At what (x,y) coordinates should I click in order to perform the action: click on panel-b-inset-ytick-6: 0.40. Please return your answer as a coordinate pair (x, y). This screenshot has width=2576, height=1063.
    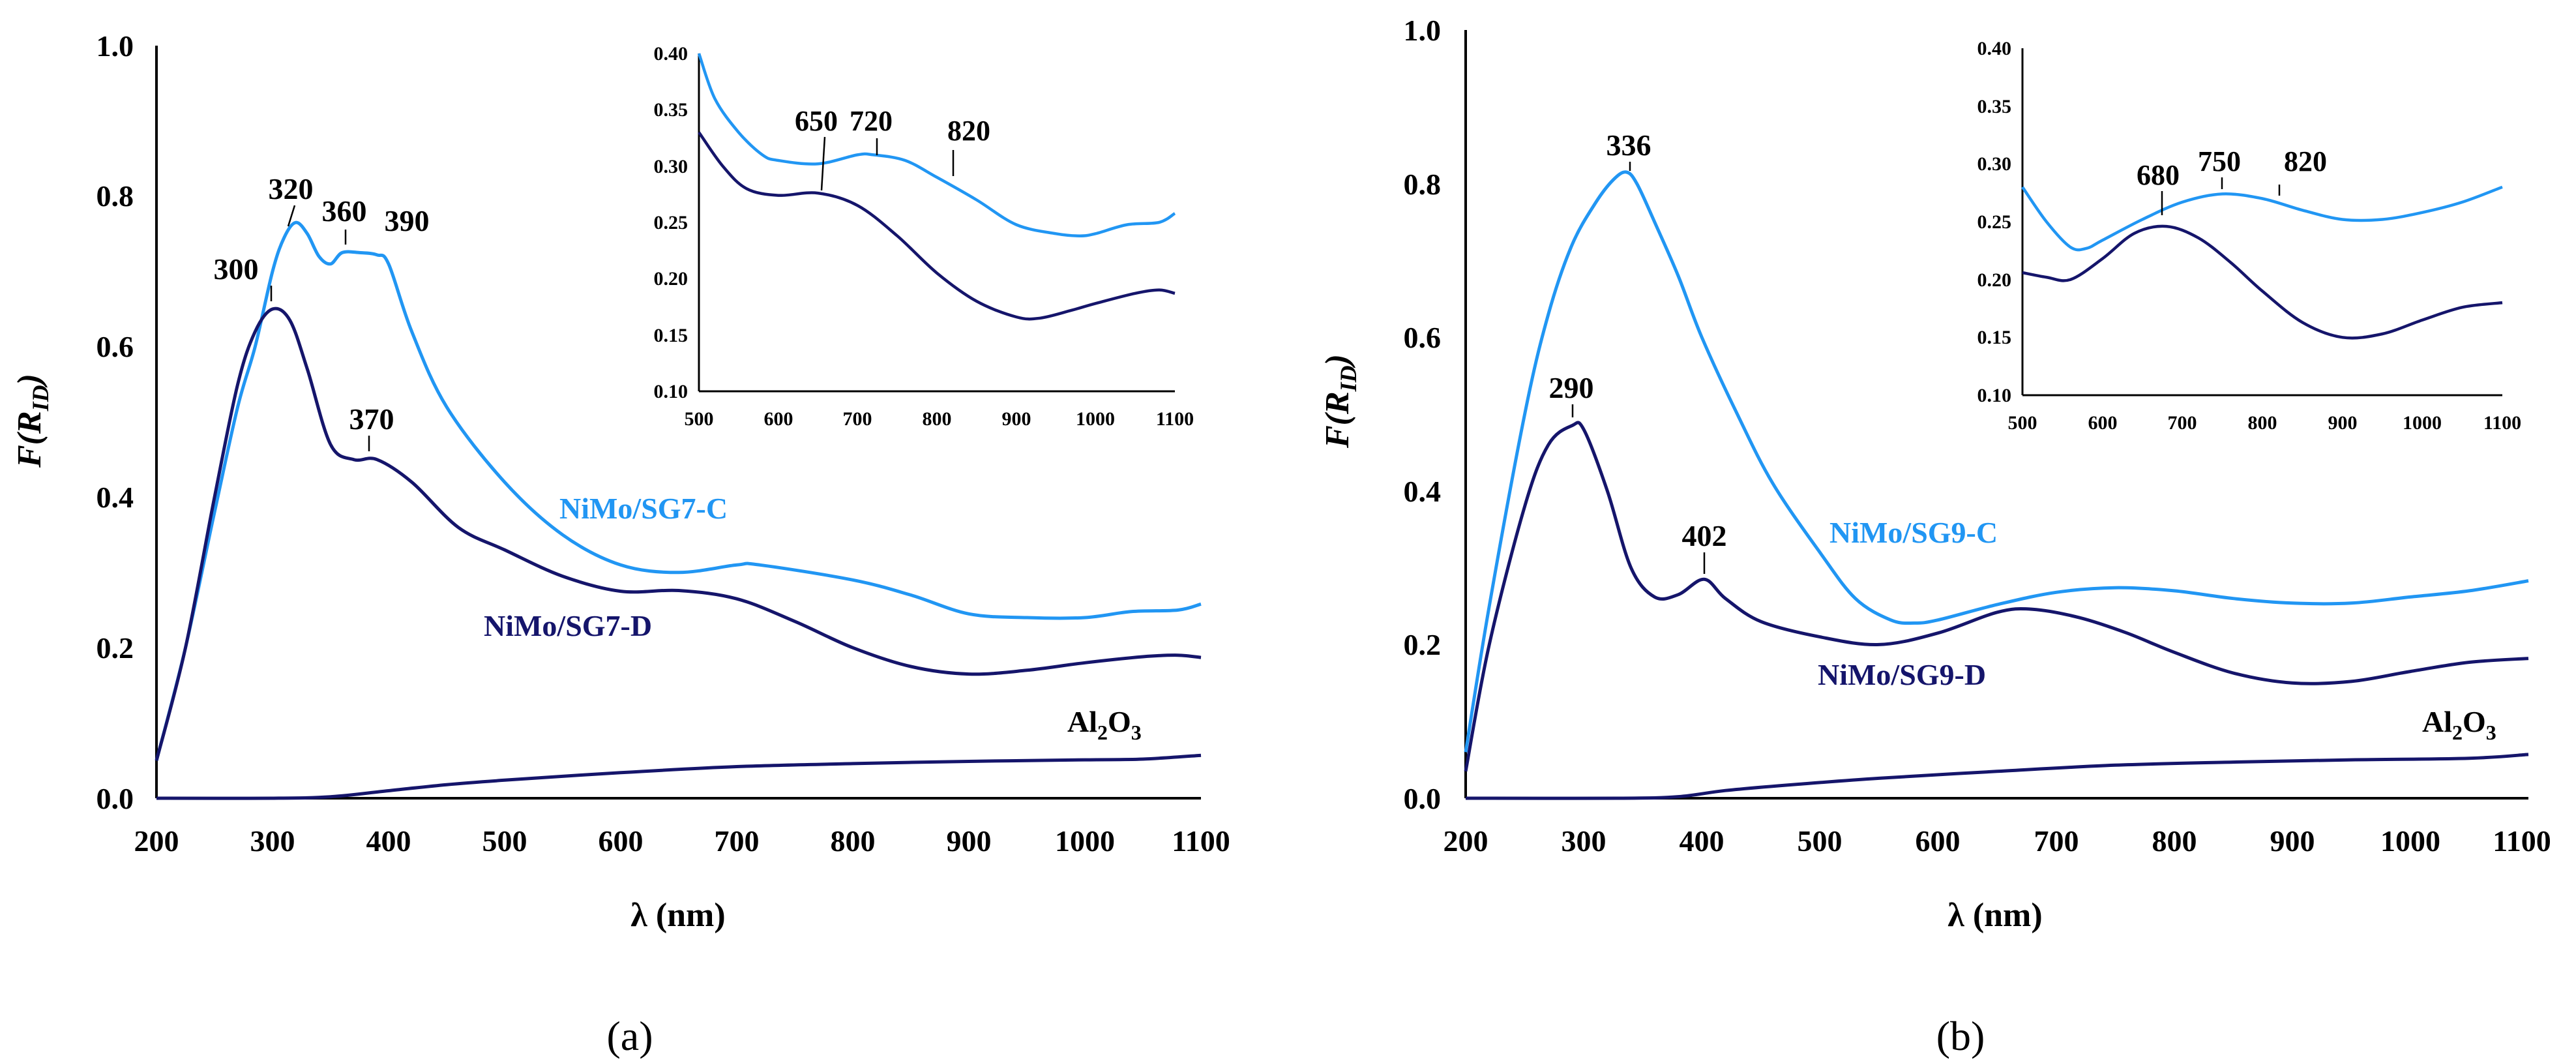
    Looking at the image, I should click on (1994, 48).